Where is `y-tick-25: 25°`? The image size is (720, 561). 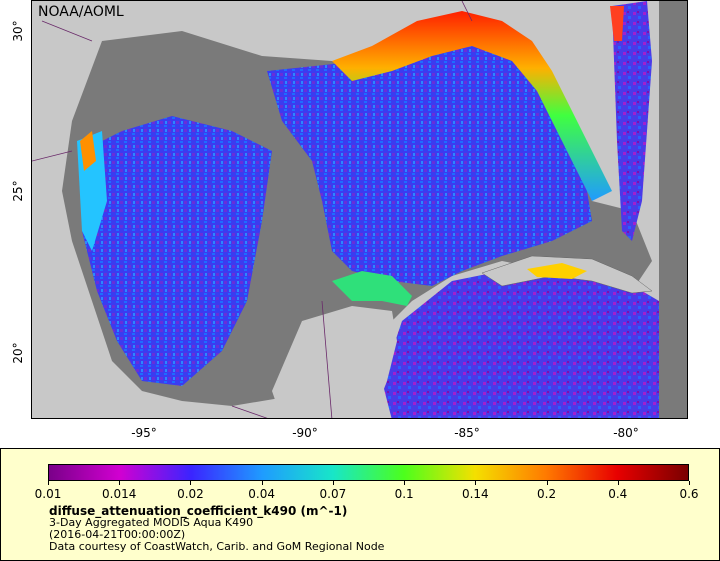
y-tick-25: 25° is located at coordinates (18, 191).